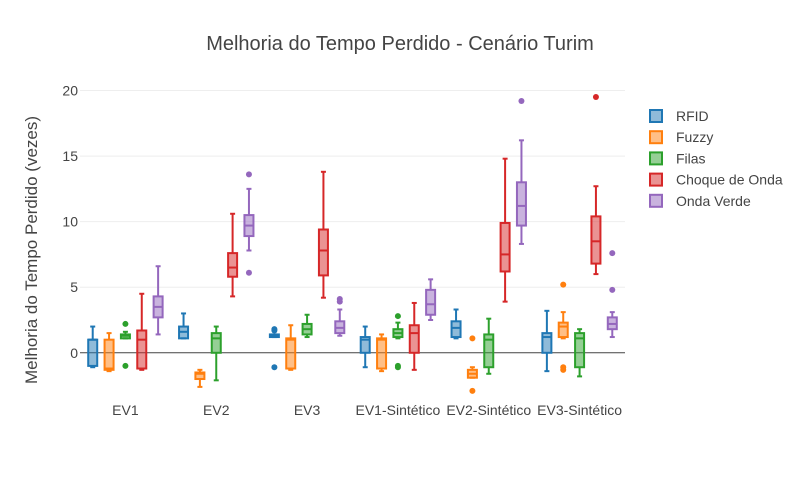 The image size is (800, 480). I want to click on x-tick-label: EV1, so click(125, 410).